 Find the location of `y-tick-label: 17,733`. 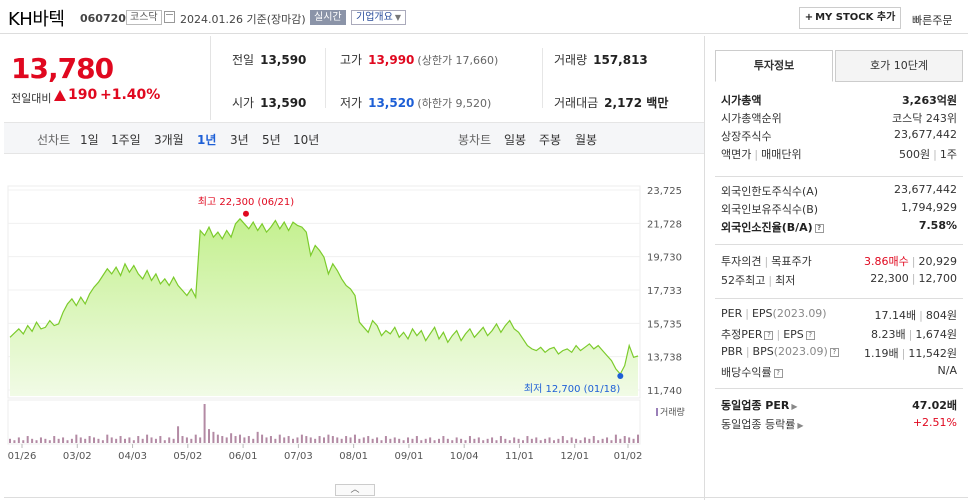

y-tick-label: 17,733 is located at coordinates (664, 291).